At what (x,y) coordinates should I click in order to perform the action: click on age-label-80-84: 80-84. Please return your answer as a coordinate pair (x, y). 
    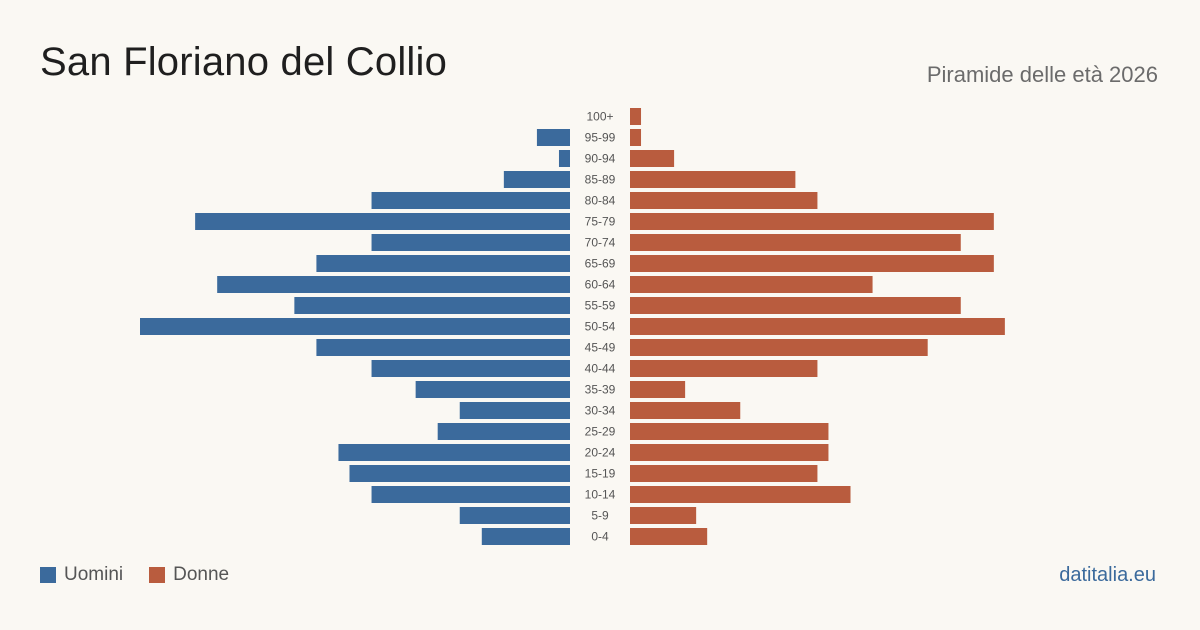
    Looking at the image, I should click on (600, 201).